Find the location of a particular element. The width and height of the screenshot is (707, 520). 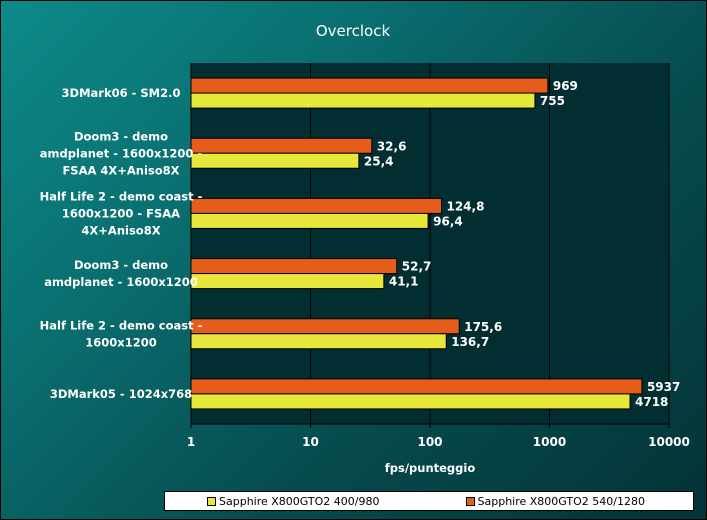

x-axis-title: fps/punteggio is located at coordinates (430, 468).